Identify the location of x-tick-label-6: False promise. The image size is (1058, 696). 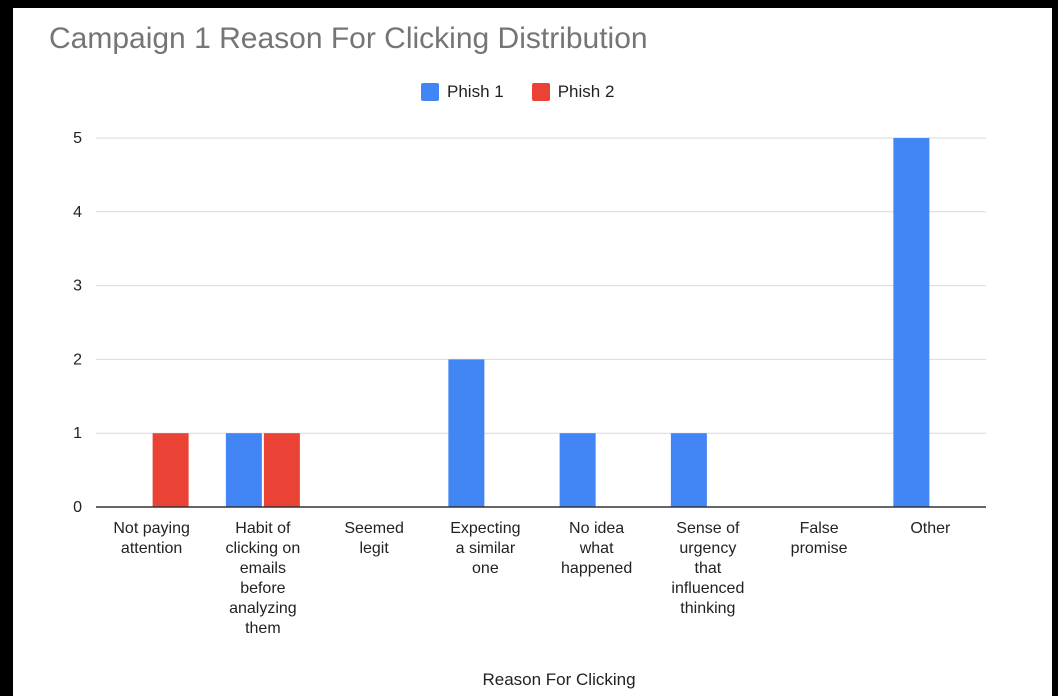
(819, 538).